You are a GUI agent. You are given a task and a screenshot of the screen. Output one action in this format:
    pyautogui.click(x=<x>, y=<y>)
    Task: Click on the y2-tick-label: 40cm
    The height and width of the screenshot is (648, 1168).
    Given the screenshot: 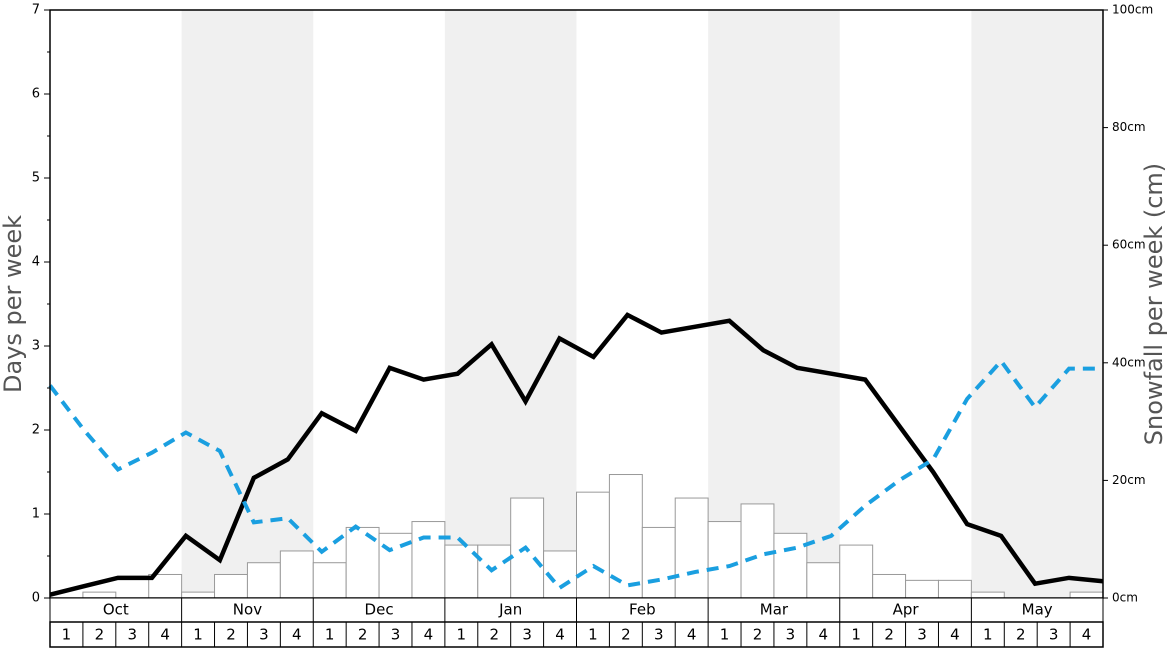 What is the action you would take?
    pyautogui.click(x=1129, y=362)
    